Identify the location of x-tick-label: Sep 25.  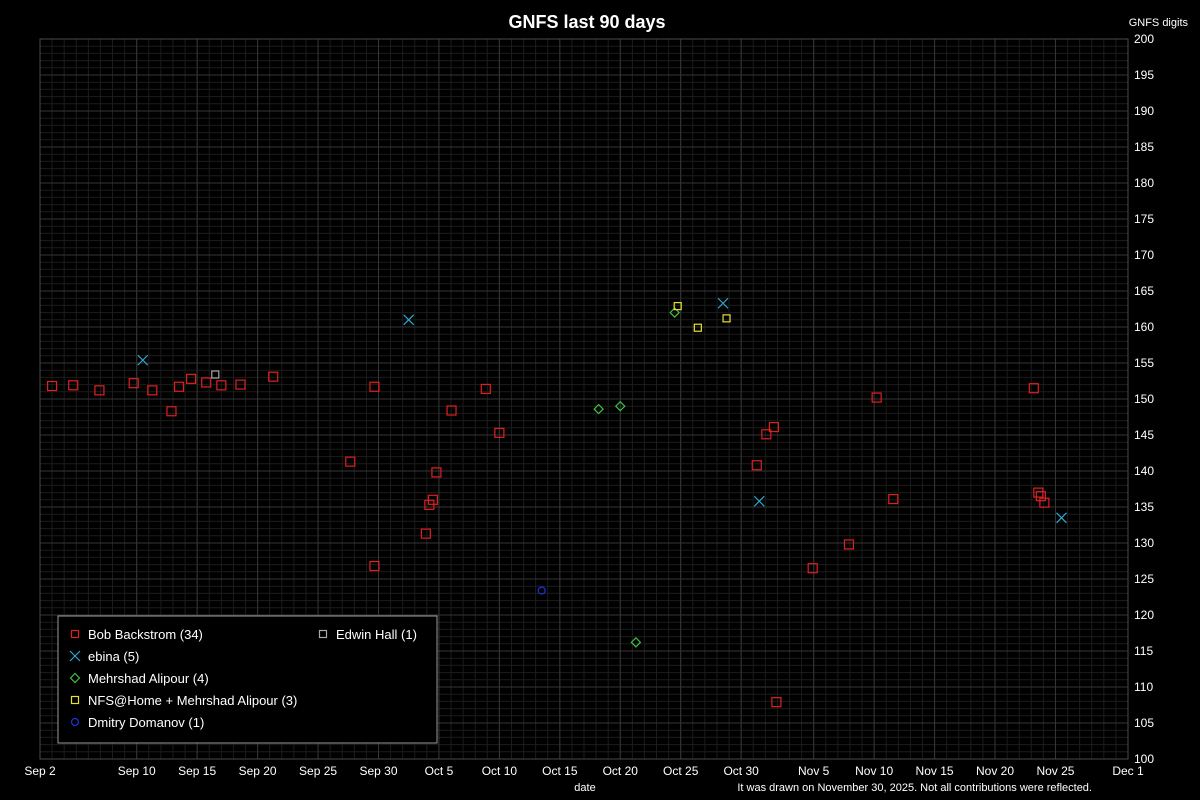
(318, 771).